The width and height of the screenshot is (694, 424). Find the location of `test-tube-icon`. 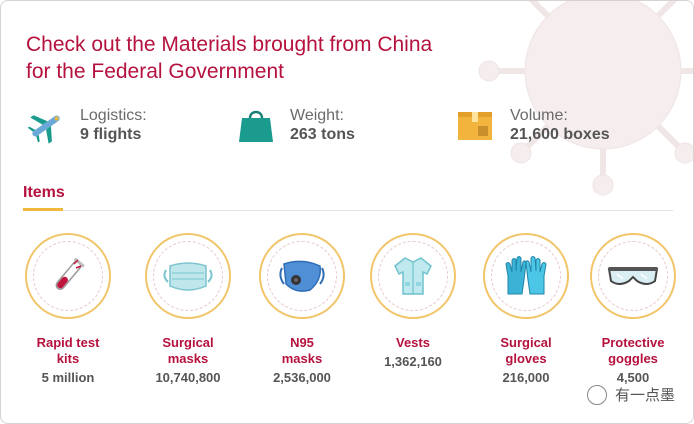

test-tube-icon is located at coordinates (70, 273).